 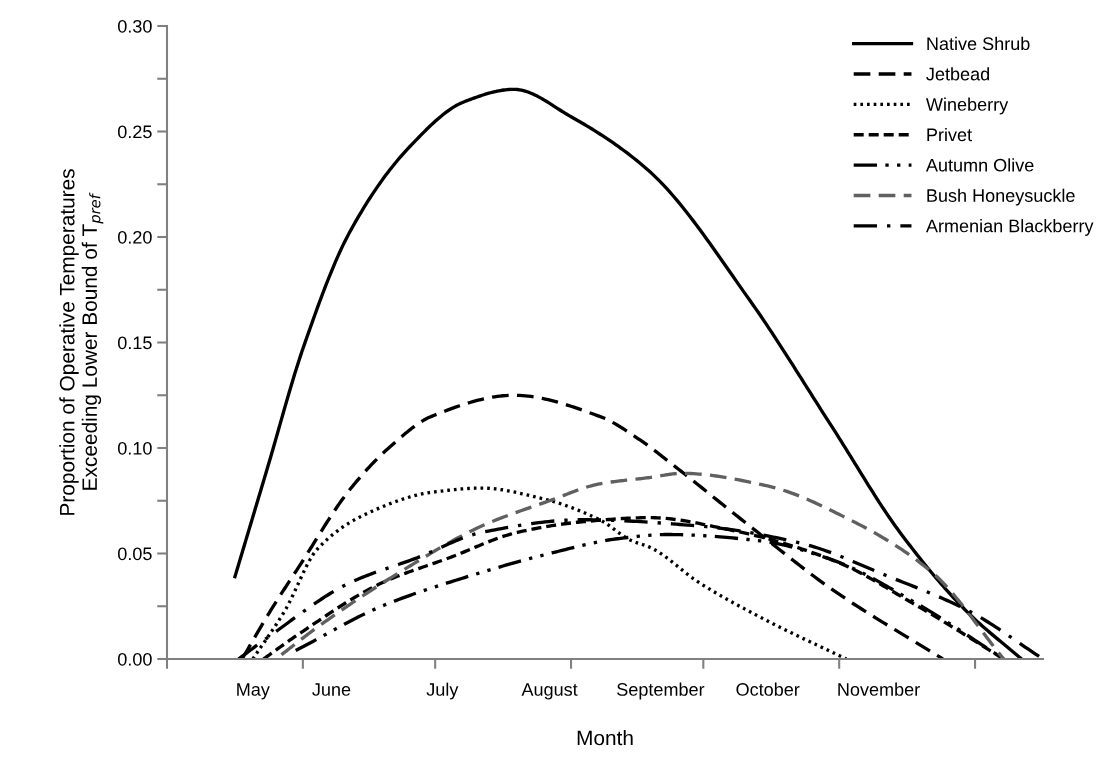 What do you see at coordinates (949, 134) in the screenshot?
I see `legend-label: Privet` at bounding box center [949, 134].